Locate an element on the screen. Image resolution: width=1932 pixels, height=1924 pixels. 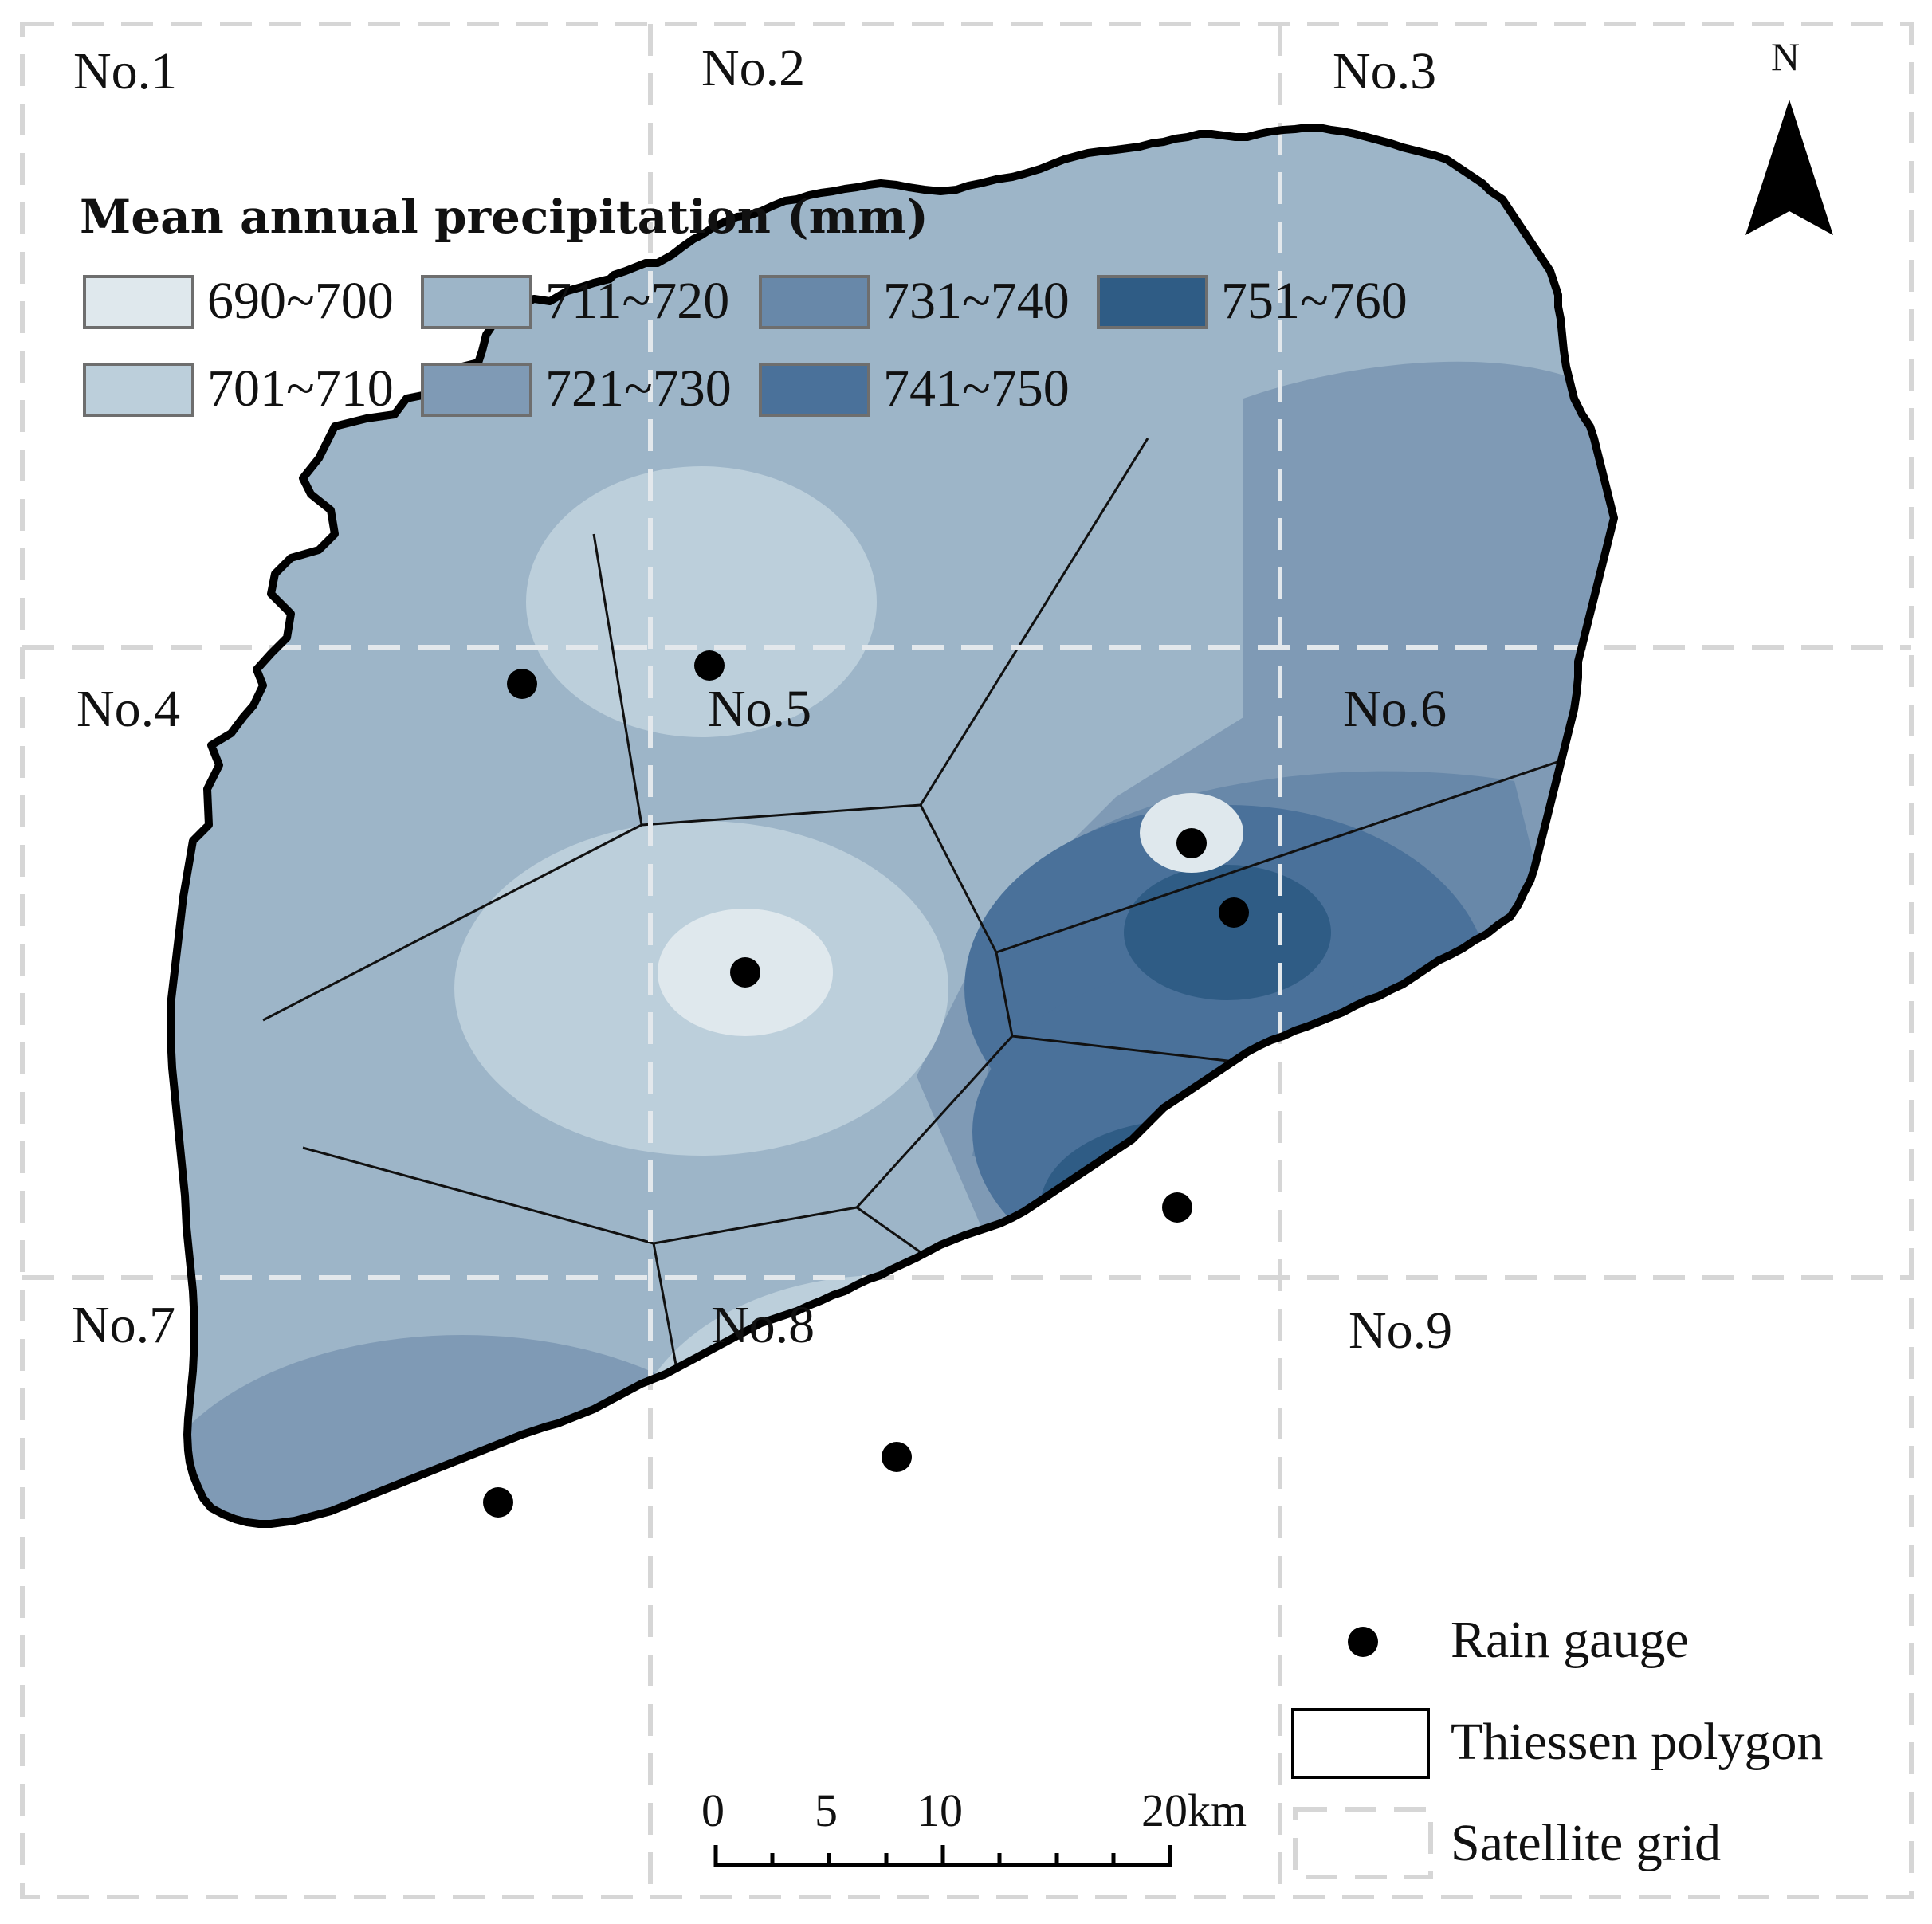
legend-label-731-740: 731~740 is located at coordinates (976, 301).